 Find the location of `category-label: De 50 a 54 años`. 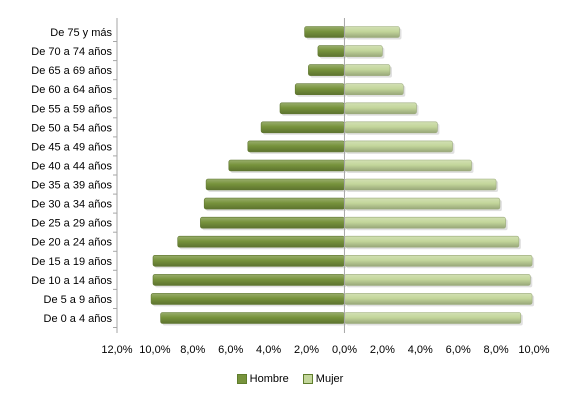

category-label: De 50 a 54 años is located at coordinates (71, 128).